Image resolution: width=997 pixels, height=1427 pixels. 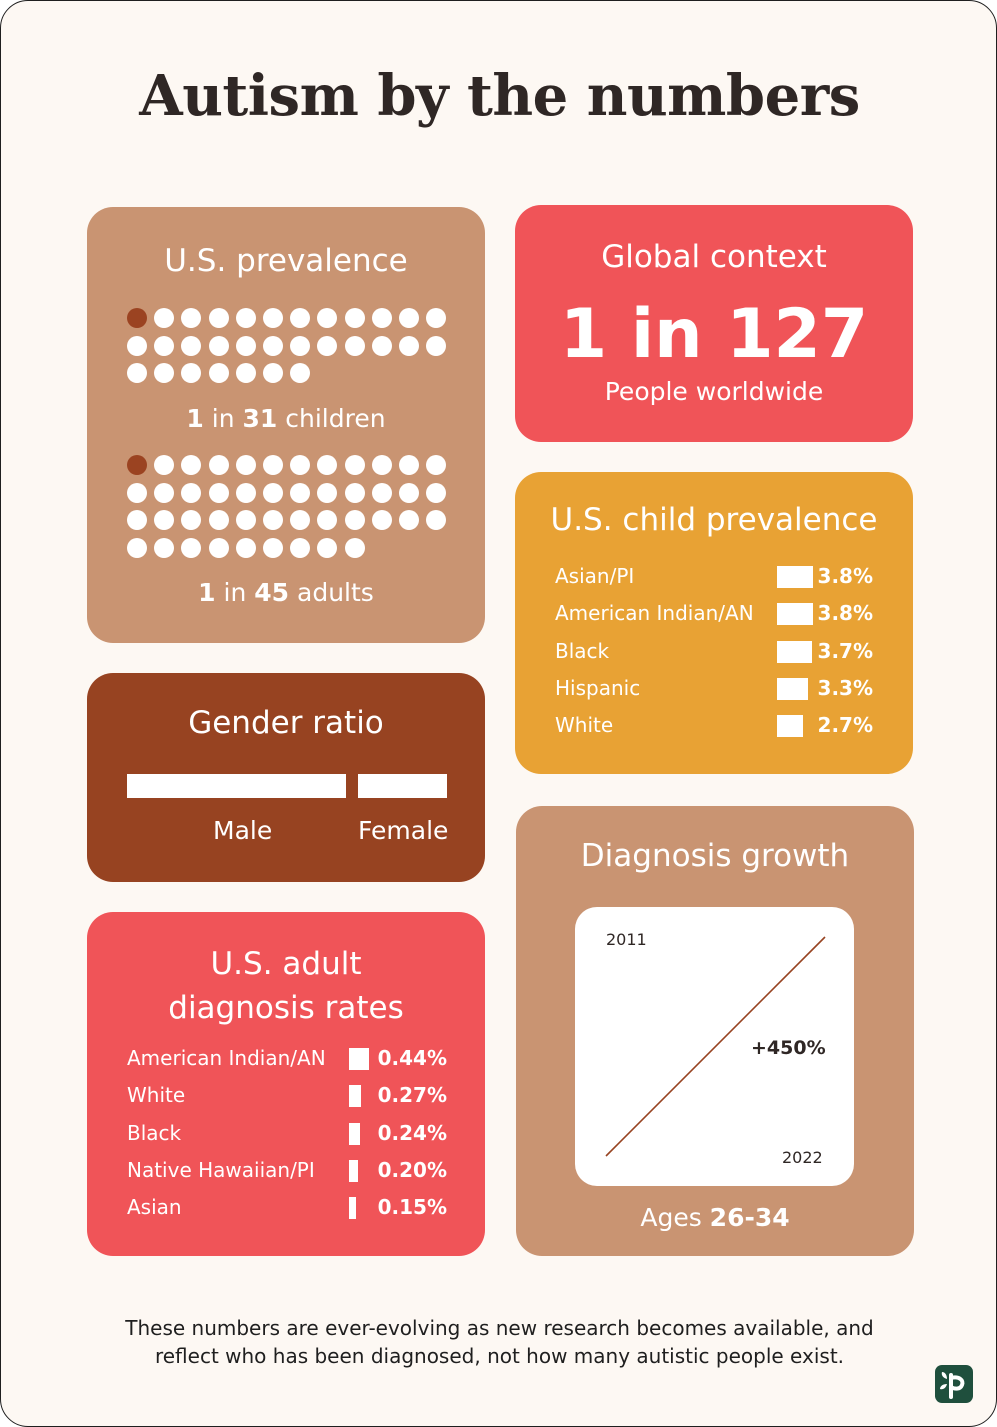 I want to click on row-value: 3.7%, so click(x=845, y=650).